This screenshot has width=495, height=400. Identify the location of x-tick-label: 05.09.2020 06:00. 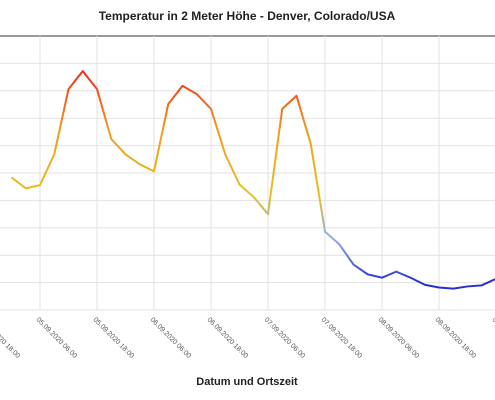
(57, 338).